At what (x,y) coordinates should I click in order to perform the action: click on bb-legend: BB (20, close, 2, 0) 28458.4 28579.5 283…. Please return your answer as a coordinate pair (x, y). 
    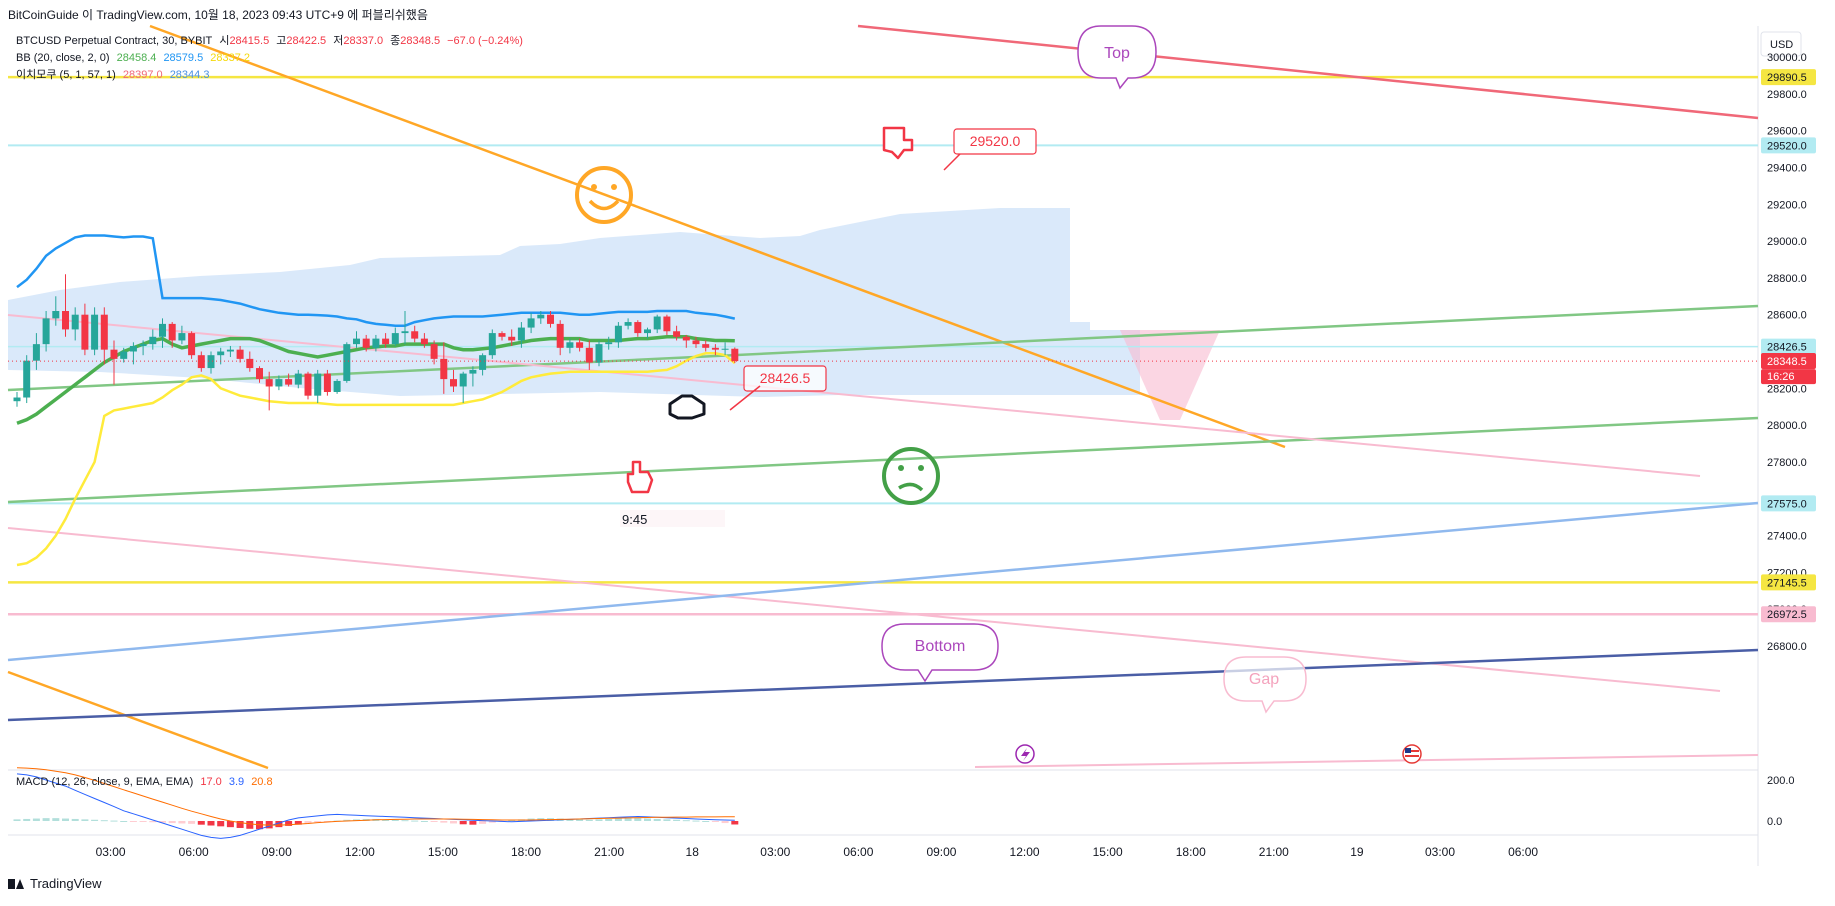
    Looking at the image, I should click on (135, 58).